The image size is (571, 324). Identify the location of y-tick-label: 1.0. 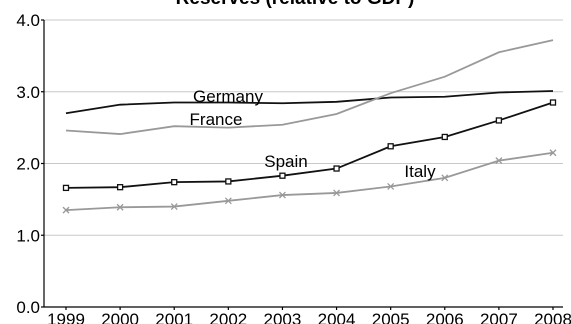
(28, 235).